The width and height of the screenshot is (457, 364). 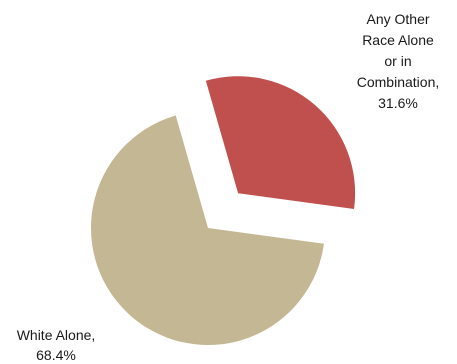 I want to click on pie-slice-other-race, so click(x=280, y=143).